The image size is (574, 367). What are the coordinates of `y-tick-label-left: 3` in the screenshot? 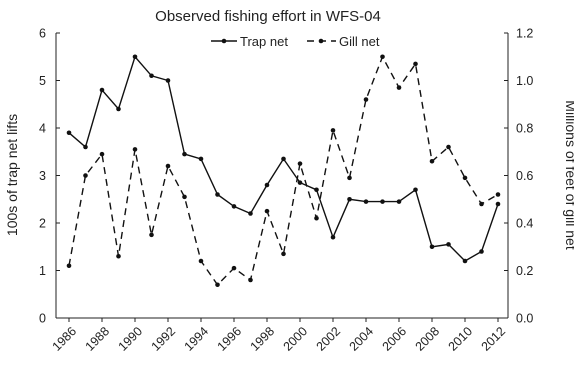 It's located at (42, 176).